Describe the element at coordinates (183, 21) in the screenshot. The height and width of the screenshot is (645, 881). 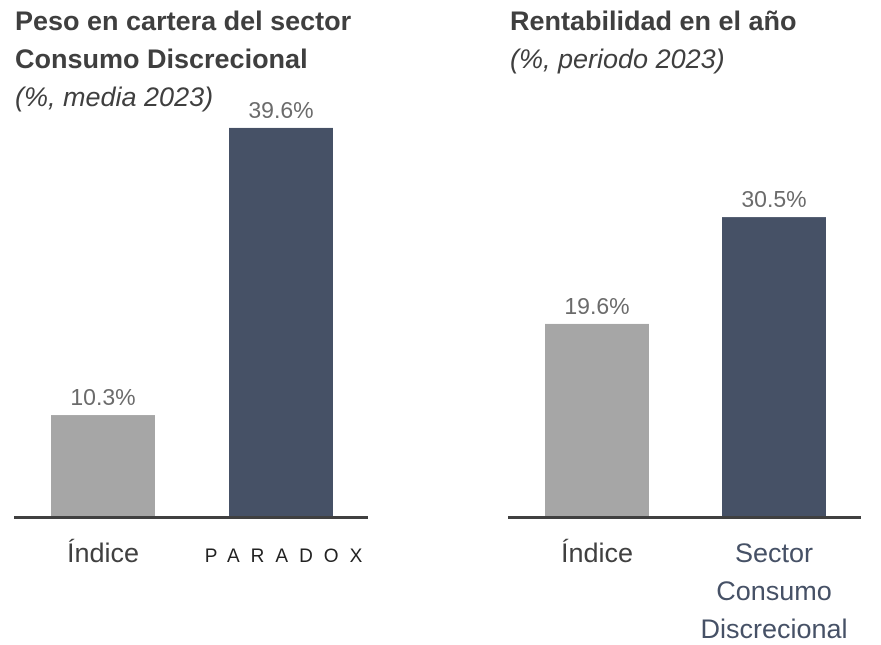
I see `chart-title-line-1: Peso en cartera del sector` at that location.